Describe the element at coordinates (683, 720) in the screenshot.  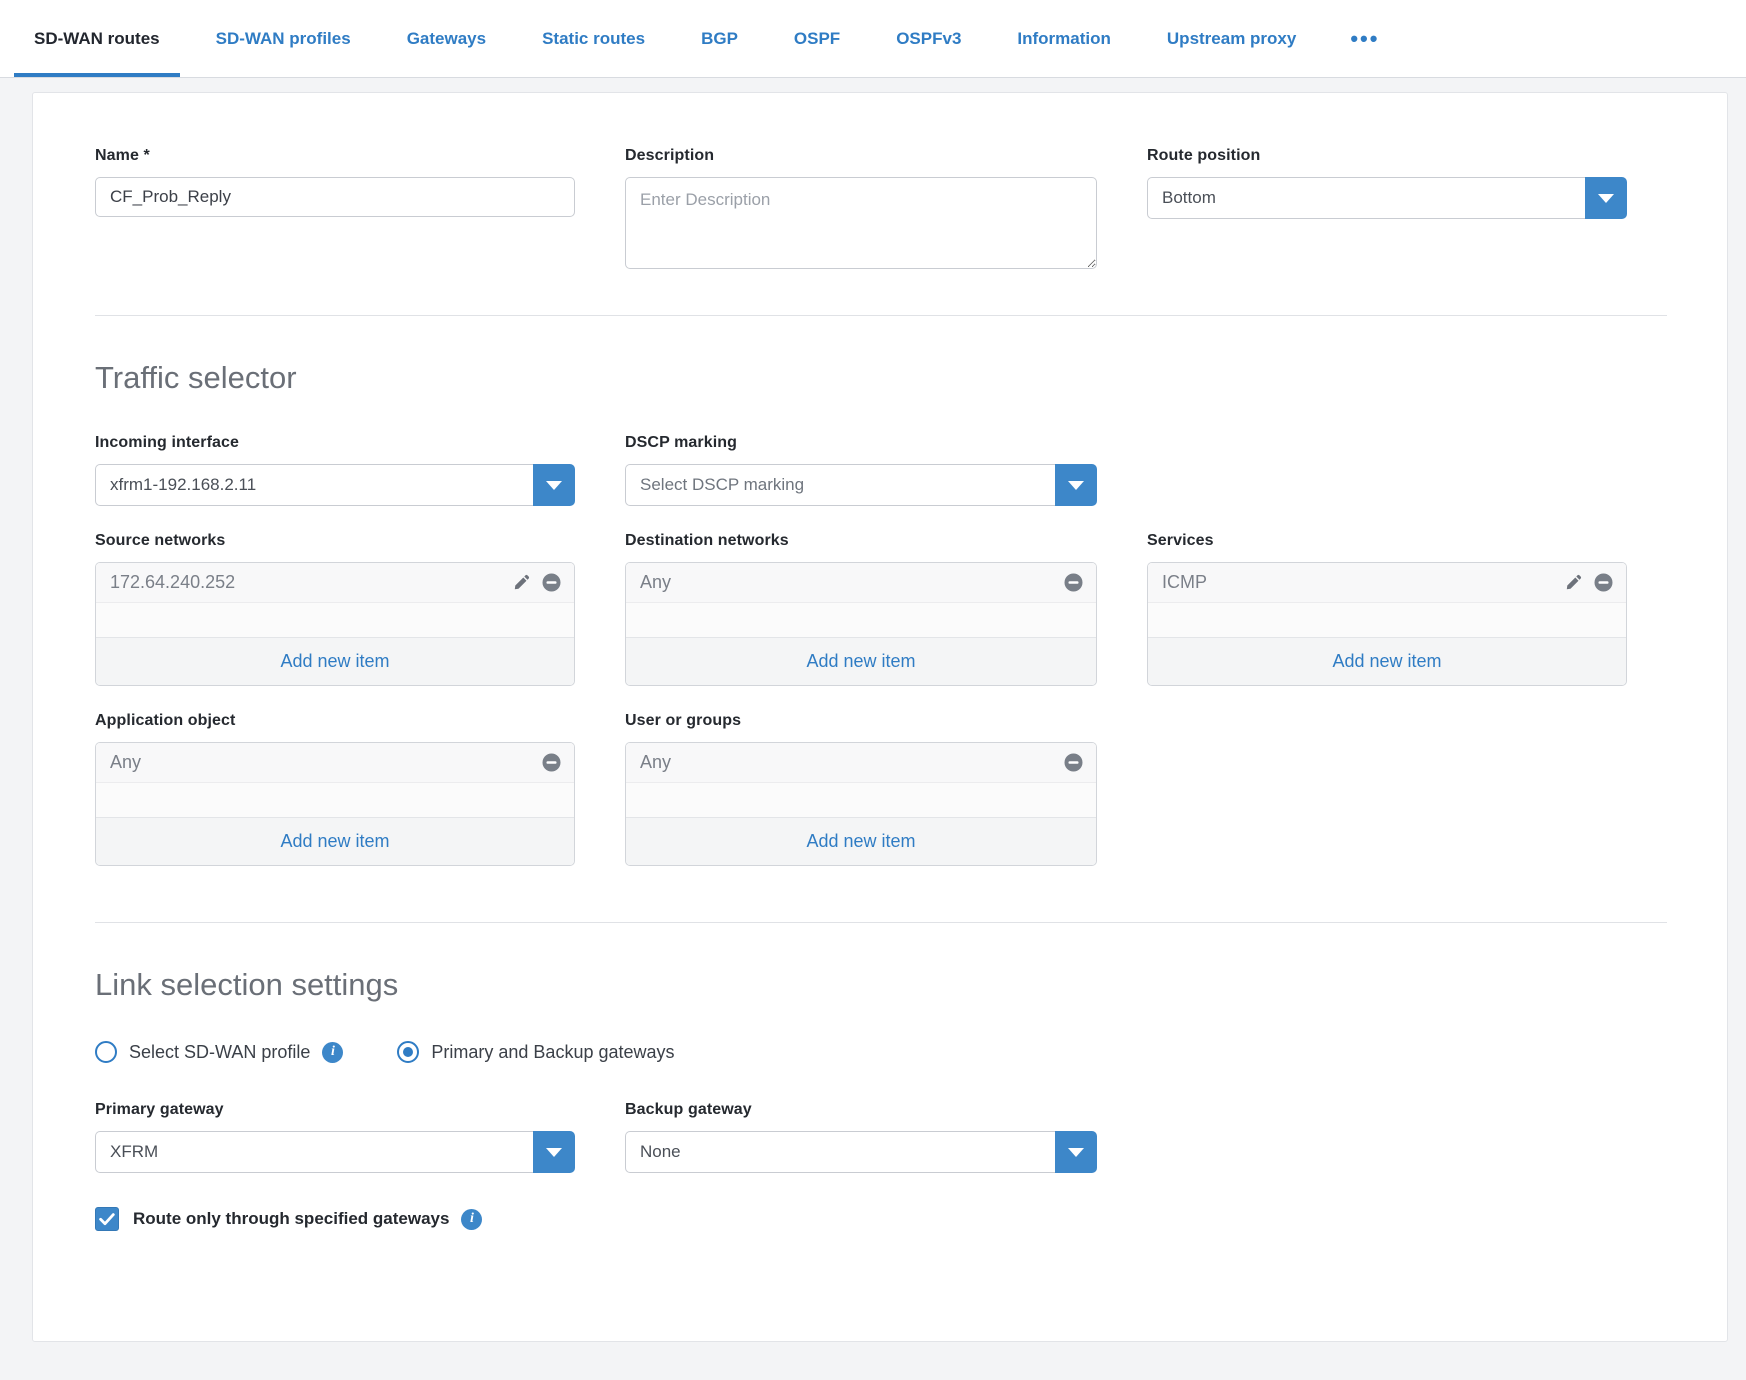
I see `user-or-groups-label: User or groups` at that location.